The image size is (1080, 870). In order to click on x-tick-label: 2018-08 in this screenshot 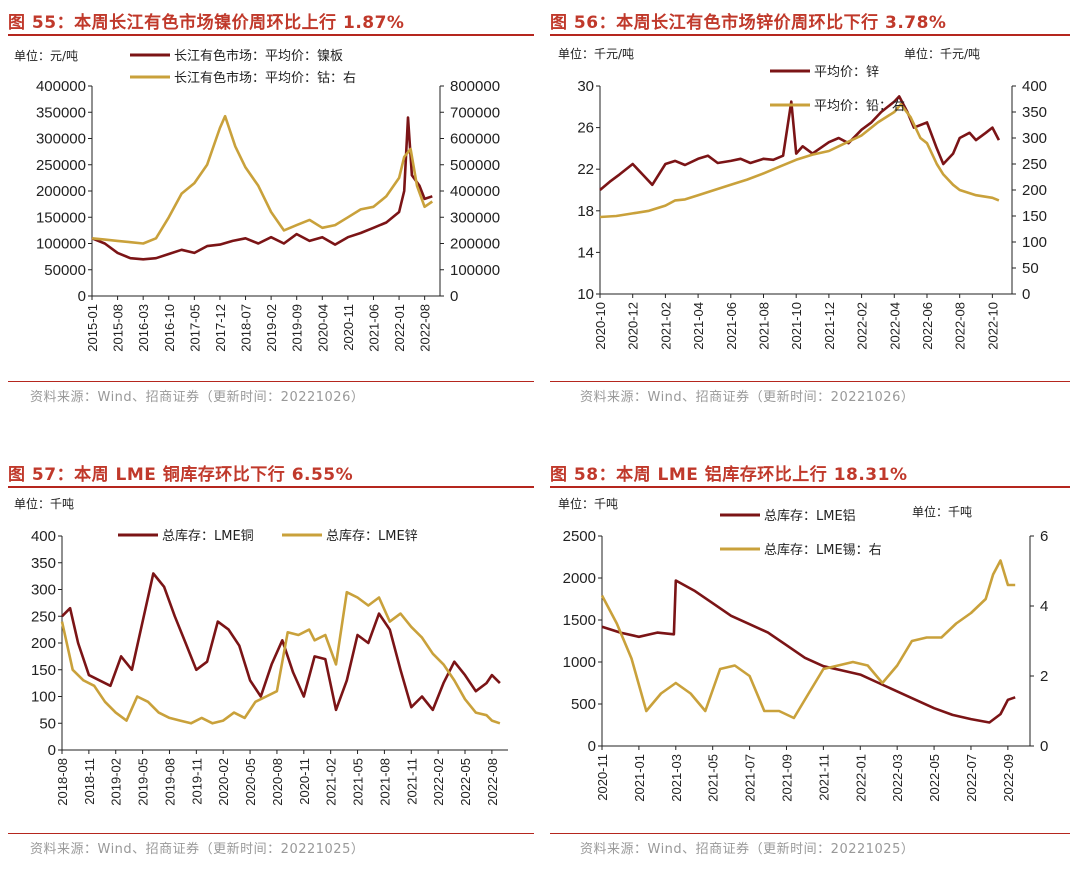, I will do `click(62, 782)`.